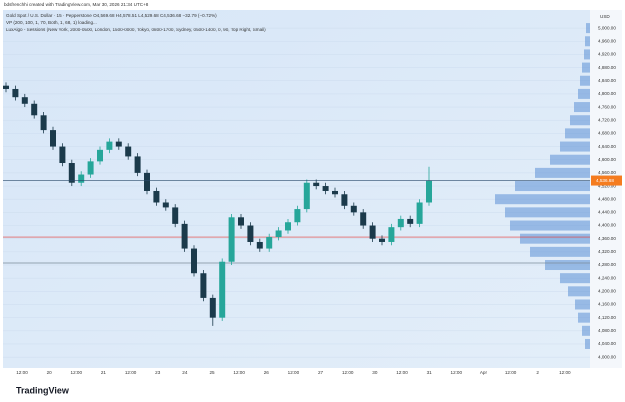 The image size is (625, 402). What do you see at coordinates (607, 146) in the screenshot?
I see `y-tick-label: 4,640.00` at bounding box center [607, 146].